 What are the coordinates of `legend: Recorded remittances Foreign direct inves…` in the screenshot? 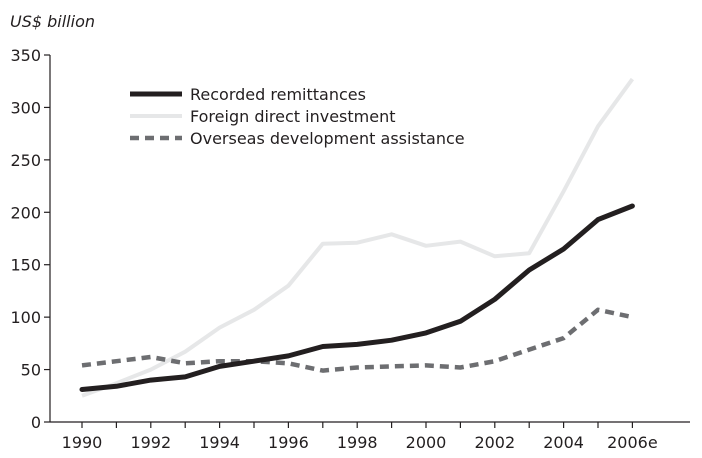 It's located at (297, 116).